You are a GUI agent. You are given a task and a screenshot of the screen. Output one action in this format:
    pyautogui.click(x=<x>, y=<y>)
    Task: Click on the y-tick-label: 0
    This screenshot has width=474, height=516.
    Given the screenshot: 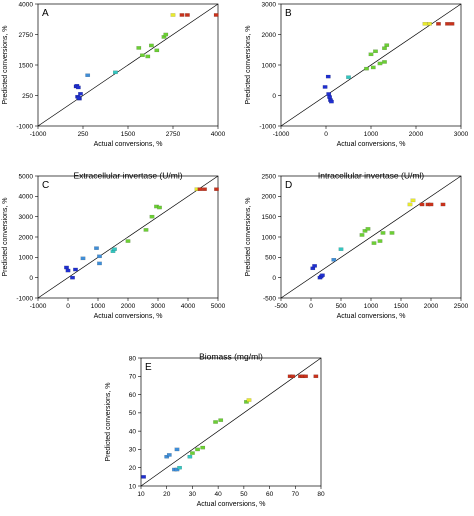 What is the action you would take?
    pyautogui.click(x=31, y=278)
    